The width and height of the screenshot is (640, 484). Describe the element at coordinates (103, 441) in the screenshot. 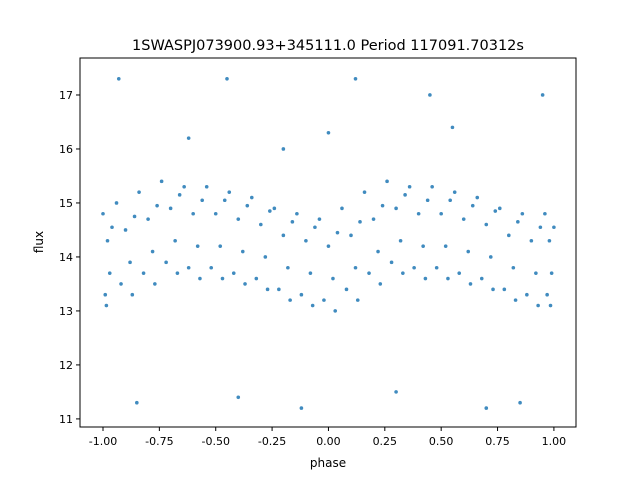

I see `x-tick-label: -1.00` at that location.